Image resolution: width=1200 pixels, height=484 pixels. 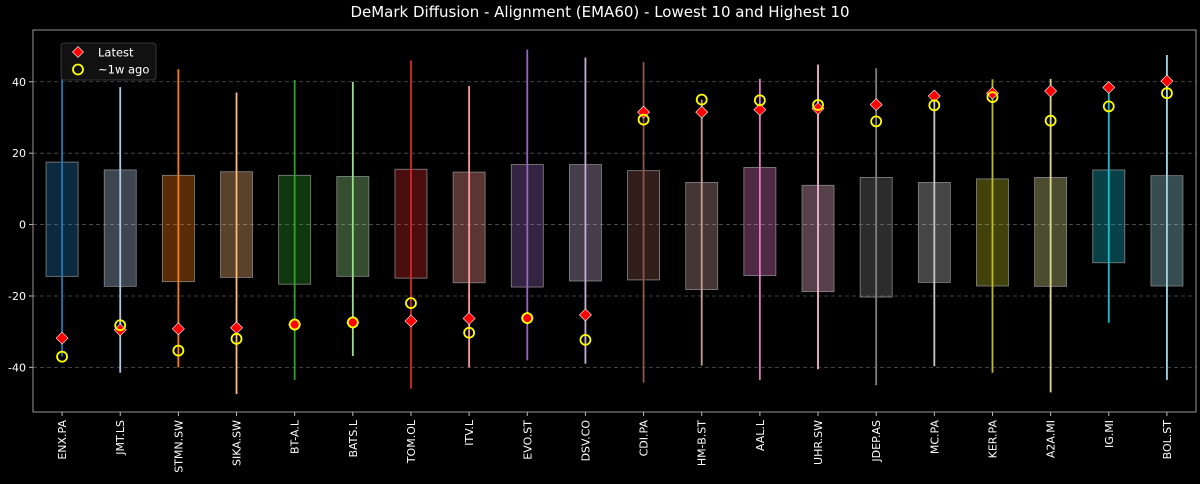 What do you see at coordinates (1167, 440) in the screenshot?
I see `x-tick-label: BOL.ST` at bounding box center [1167, 440].